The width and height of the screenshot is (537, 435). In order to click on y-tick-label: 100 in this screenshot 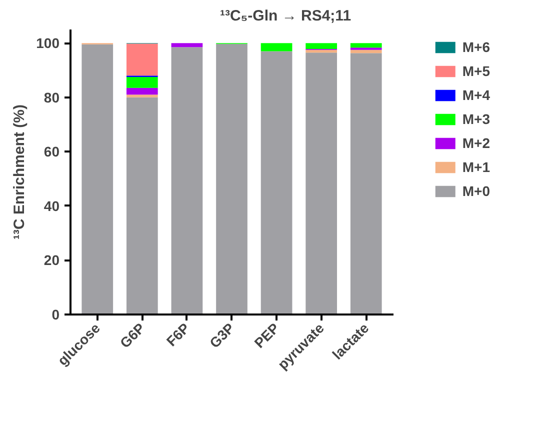, I will do `click(48, 43)`.